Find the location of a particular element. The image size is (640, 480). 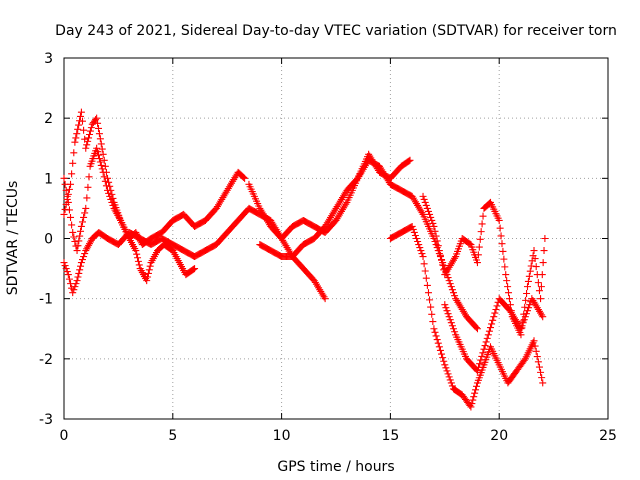

series-trace-a is located at coordinates (129, 196).